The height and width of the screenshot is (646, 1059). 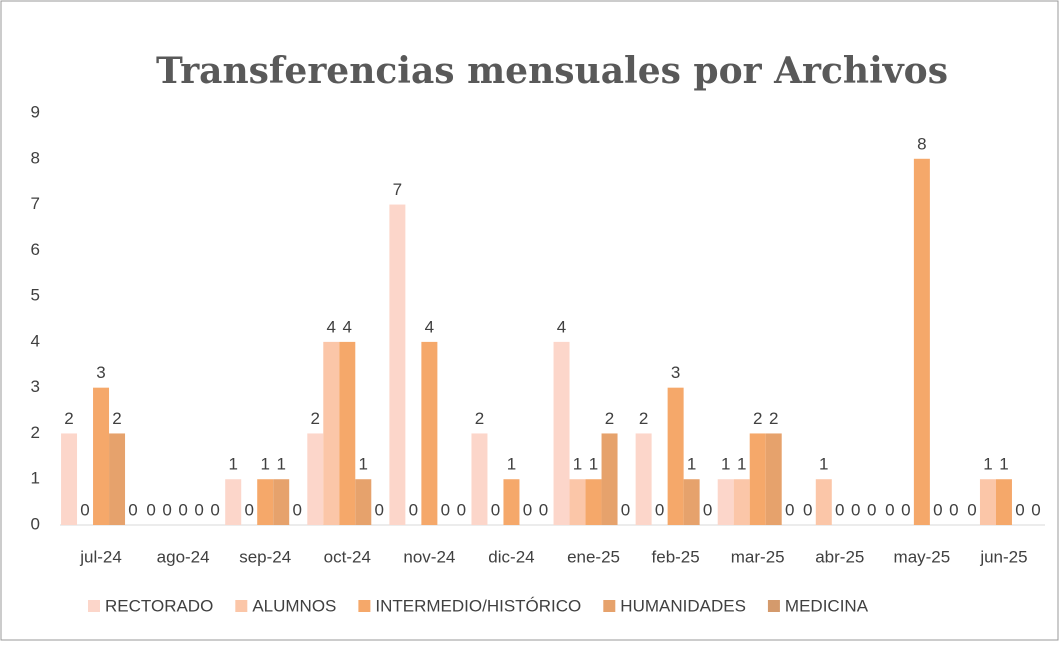 I want to click on y-tick-label: 9, so click(x=35, y=111).